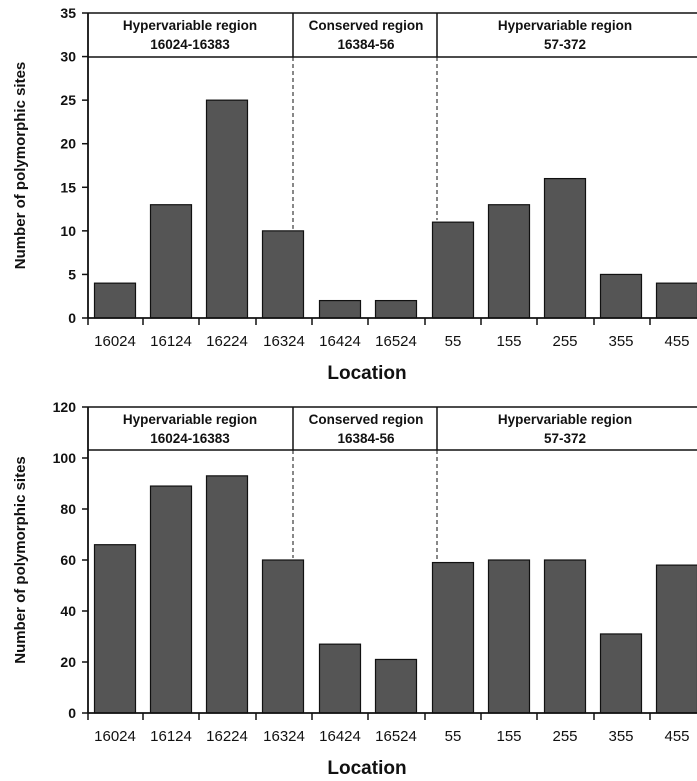  I want to click on y-tick-label: 35, so click(68, 13).